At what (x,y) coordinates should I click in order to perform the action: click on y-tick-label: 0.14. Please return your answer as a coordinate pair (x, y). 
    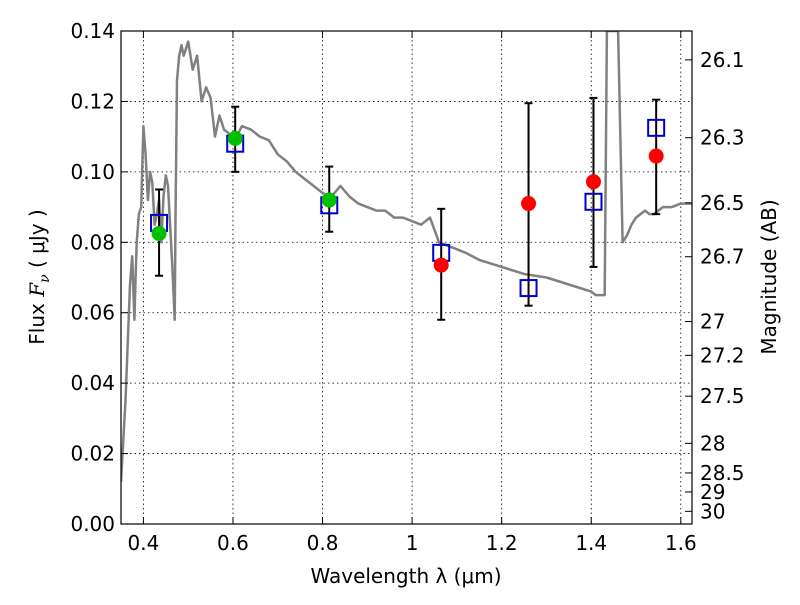
    Looking at the image, I should click on (92, 31).